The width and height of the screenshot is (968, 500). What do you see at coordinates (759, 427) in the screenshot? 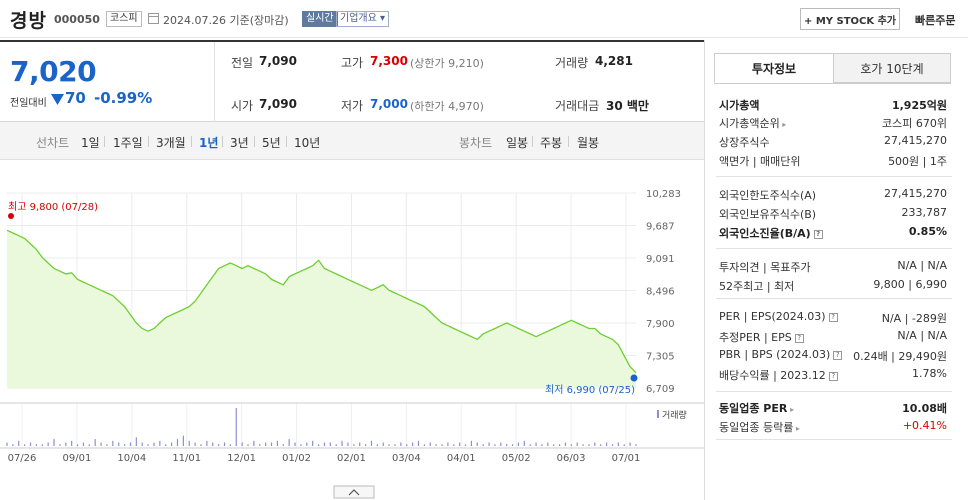
I see `panel-row-label: 동일업종 등락률 ▸` at bounding box center [759, 427].